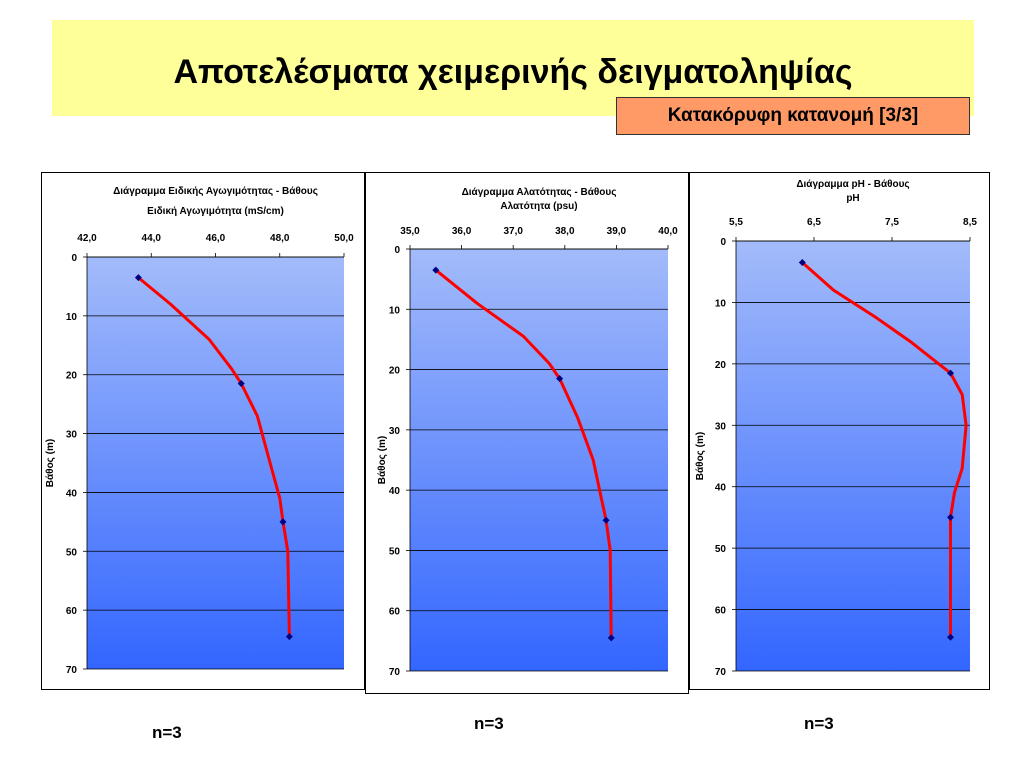 The width and height of the screenshot is (1024, 768). What do you see at coordinates (668, 231) in the screenshot?
I see `x-tick-label: 40,0` at bounding box center [668, 231].